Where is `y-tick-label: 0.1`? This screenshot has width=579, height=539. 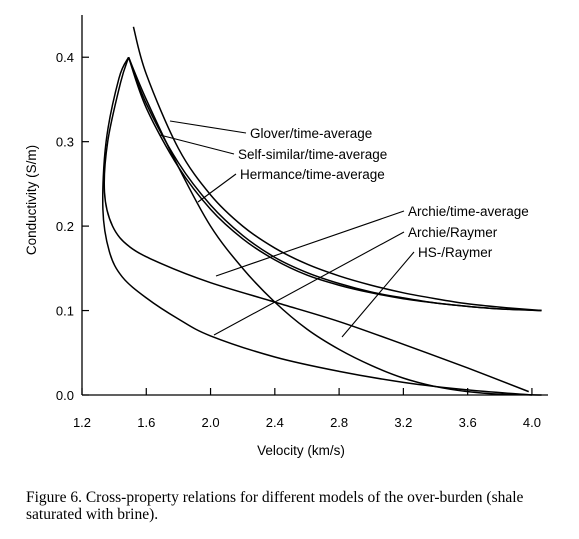 y-tick-label: 0.1 is located at coordinates (65, 311).